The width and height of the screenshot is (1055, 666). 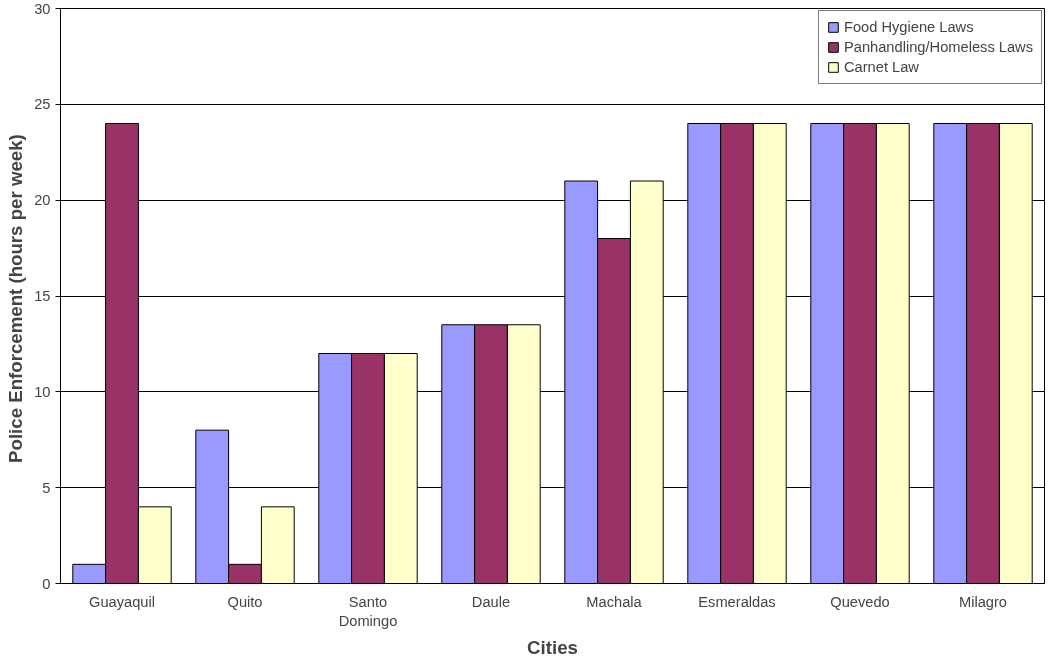 I want to click on legend-label: Panhandling/Homeless Laws, so click(x=938, y=47).